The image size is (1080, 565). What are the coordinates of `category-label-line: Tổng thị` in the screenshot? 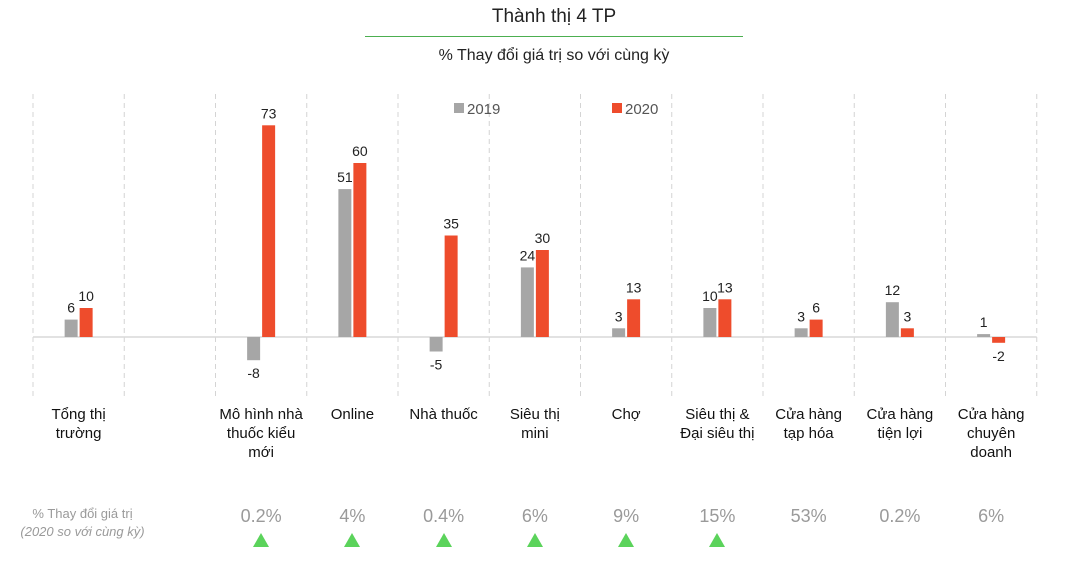 It's located at (78, 414).